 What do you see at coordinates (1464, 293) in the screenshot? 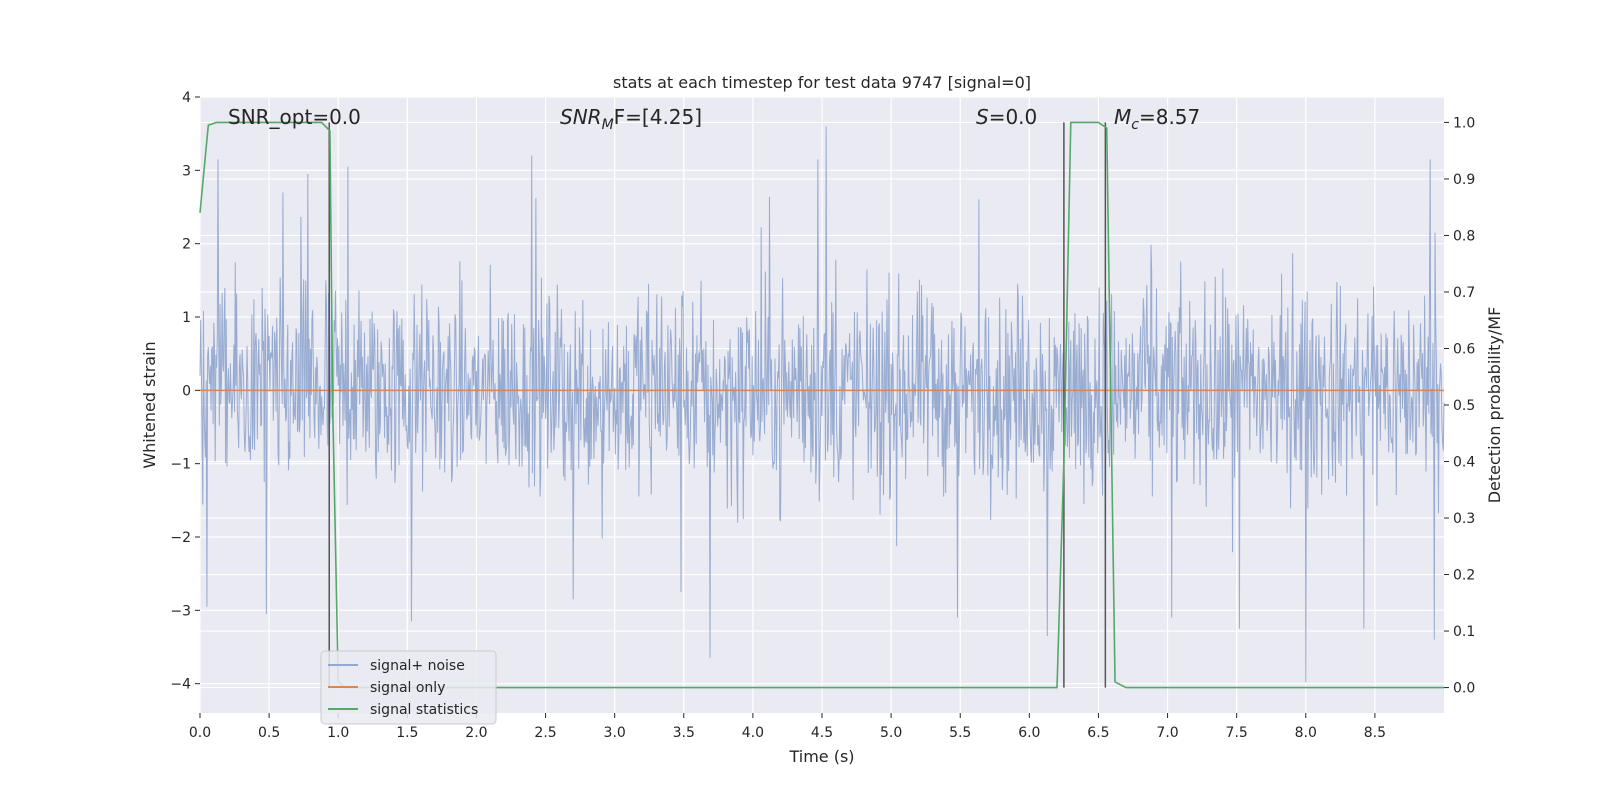
I see `y2-tick-label: 0.7` at bounding box center [1464, 293].